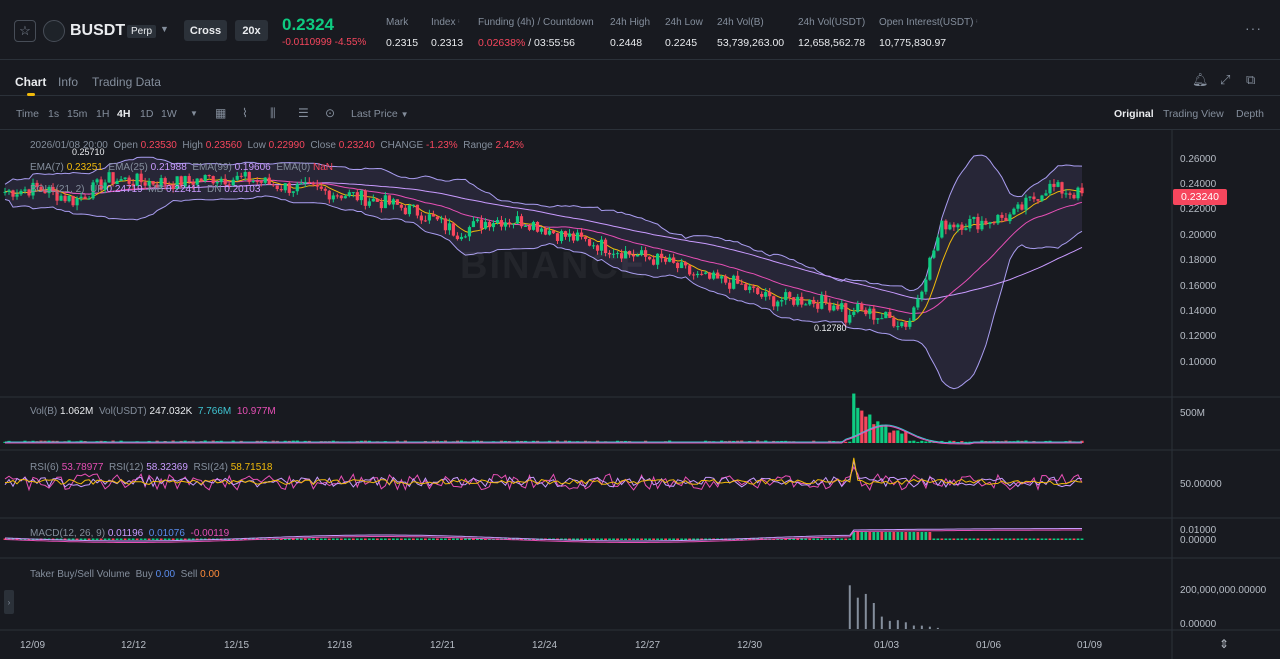  What do you see at coordinates (330, 113) in the screenshot?
I see `drawing-tools-icon: ⊙` at bounding box center [330, 113].